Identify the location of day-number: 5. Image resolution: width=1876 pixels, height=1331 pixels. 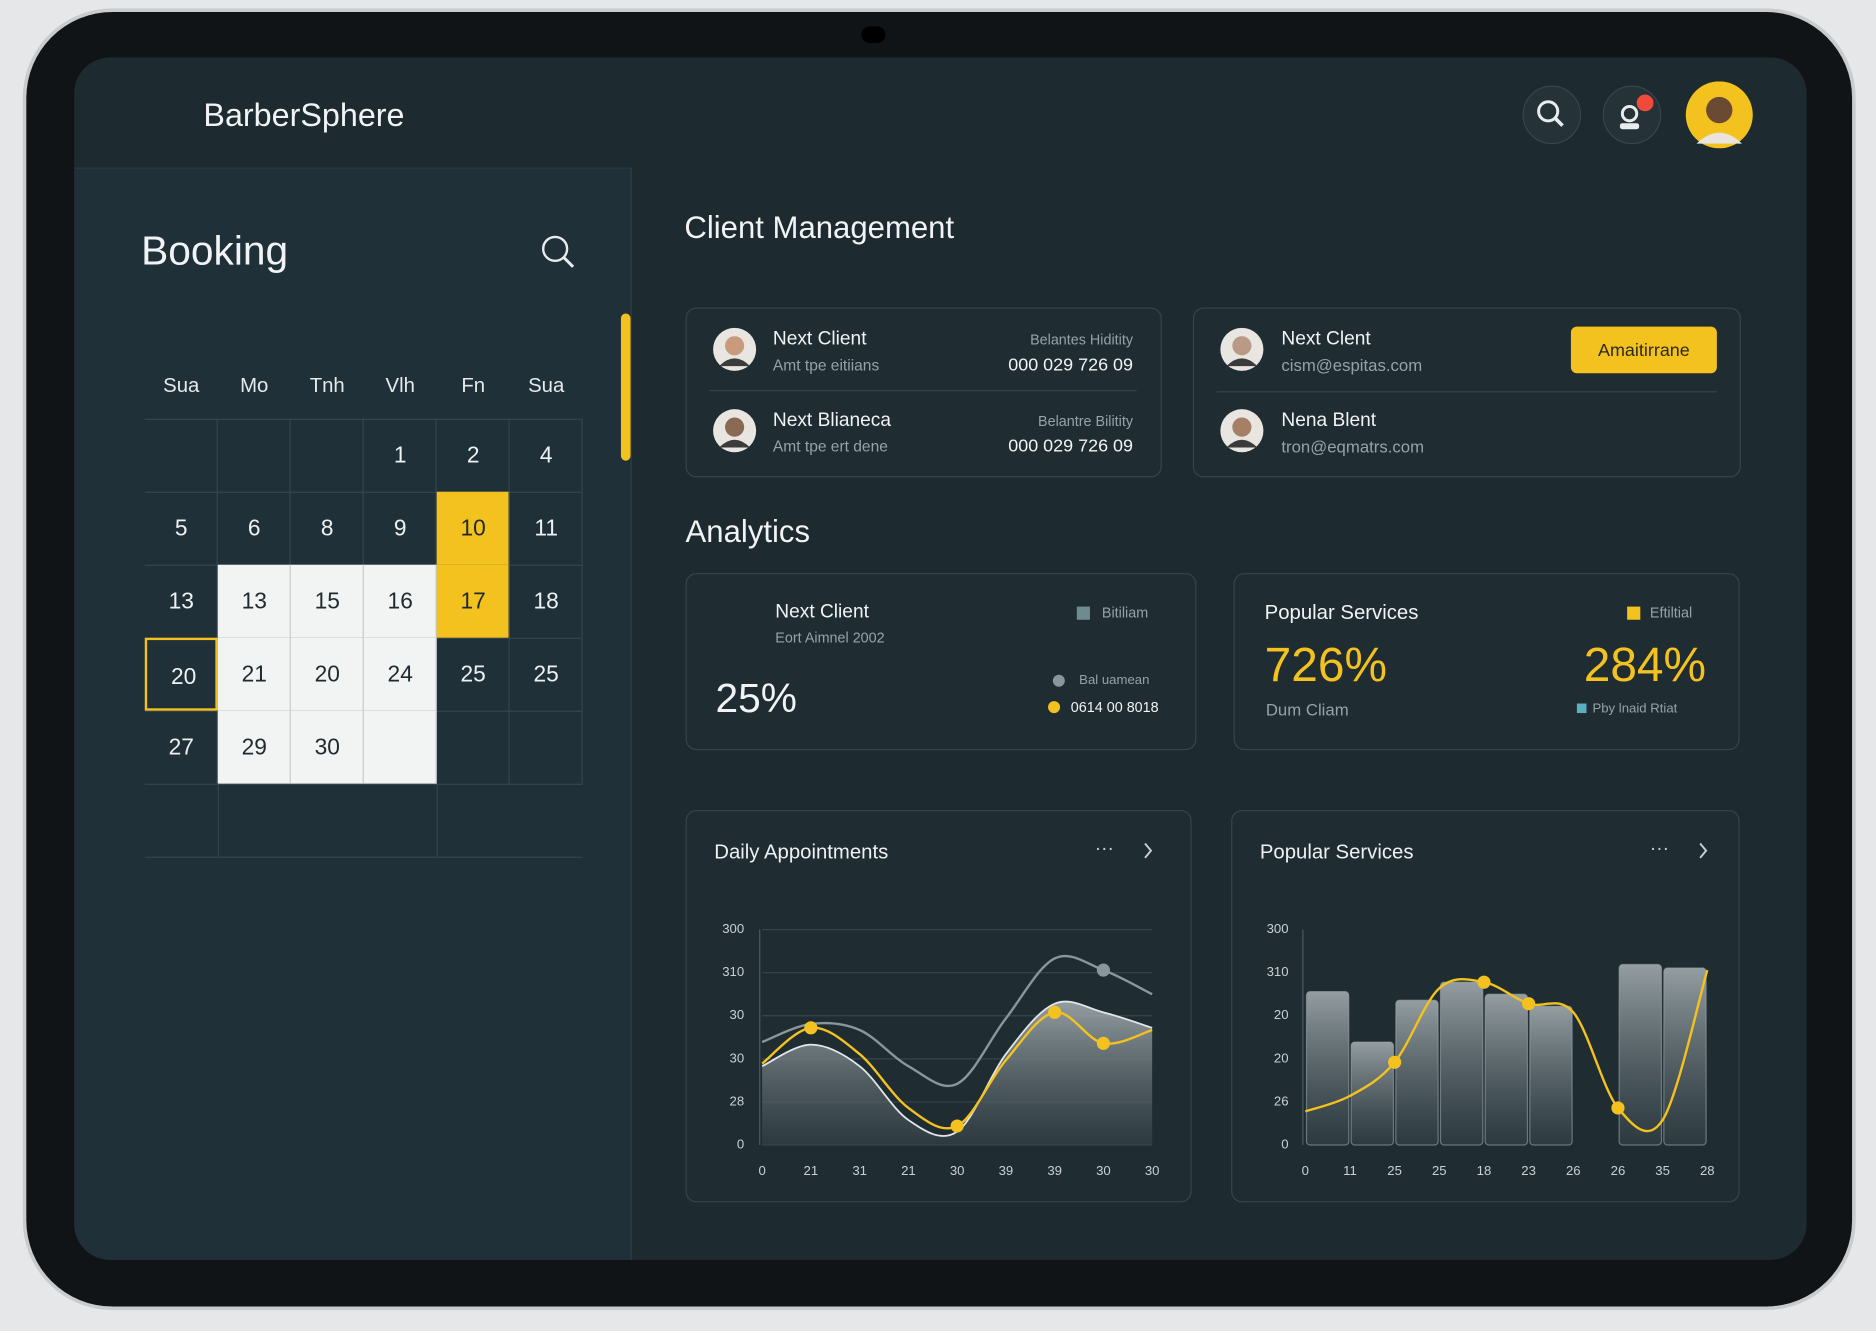
(181, 528).